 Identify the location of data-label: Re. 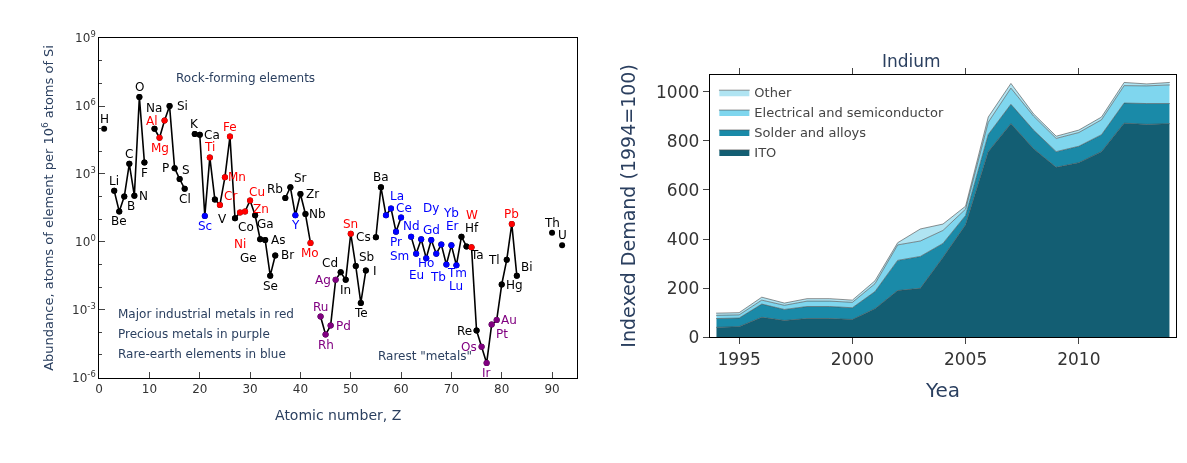
(465, 331).